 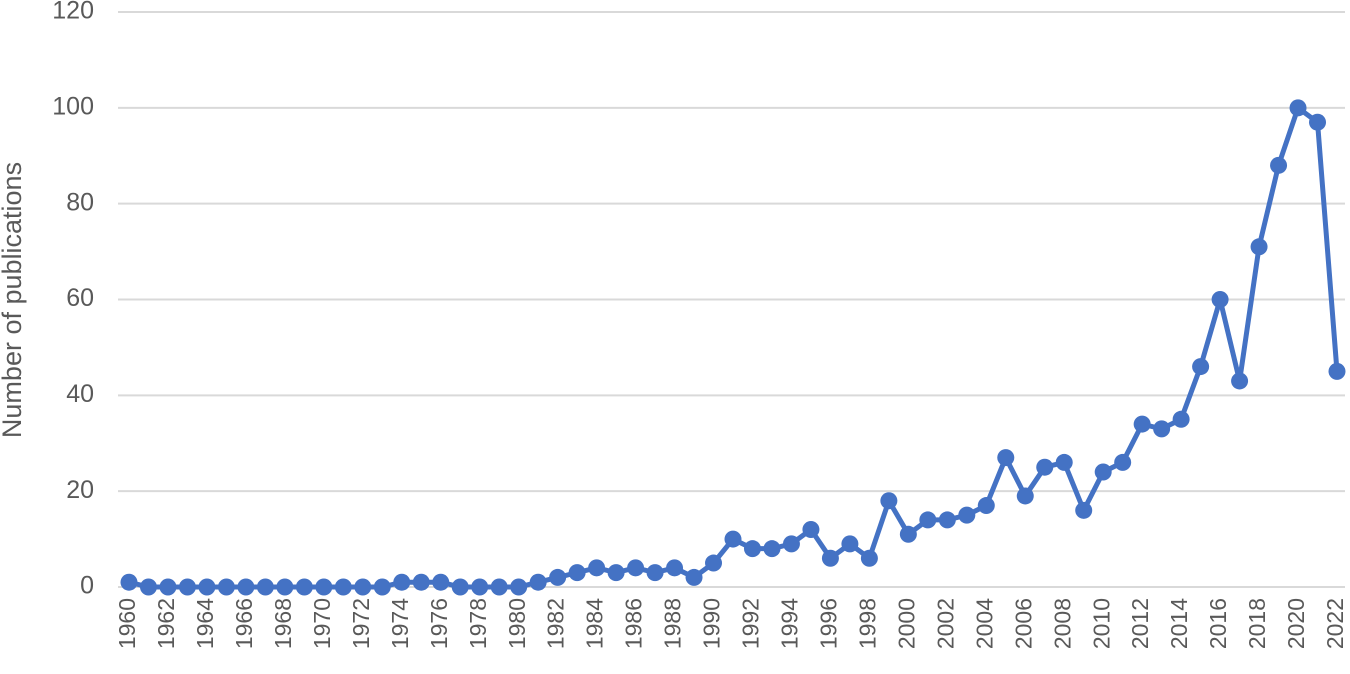 I want to click on x-tick-label: 1964, so click(x=205, y=623).